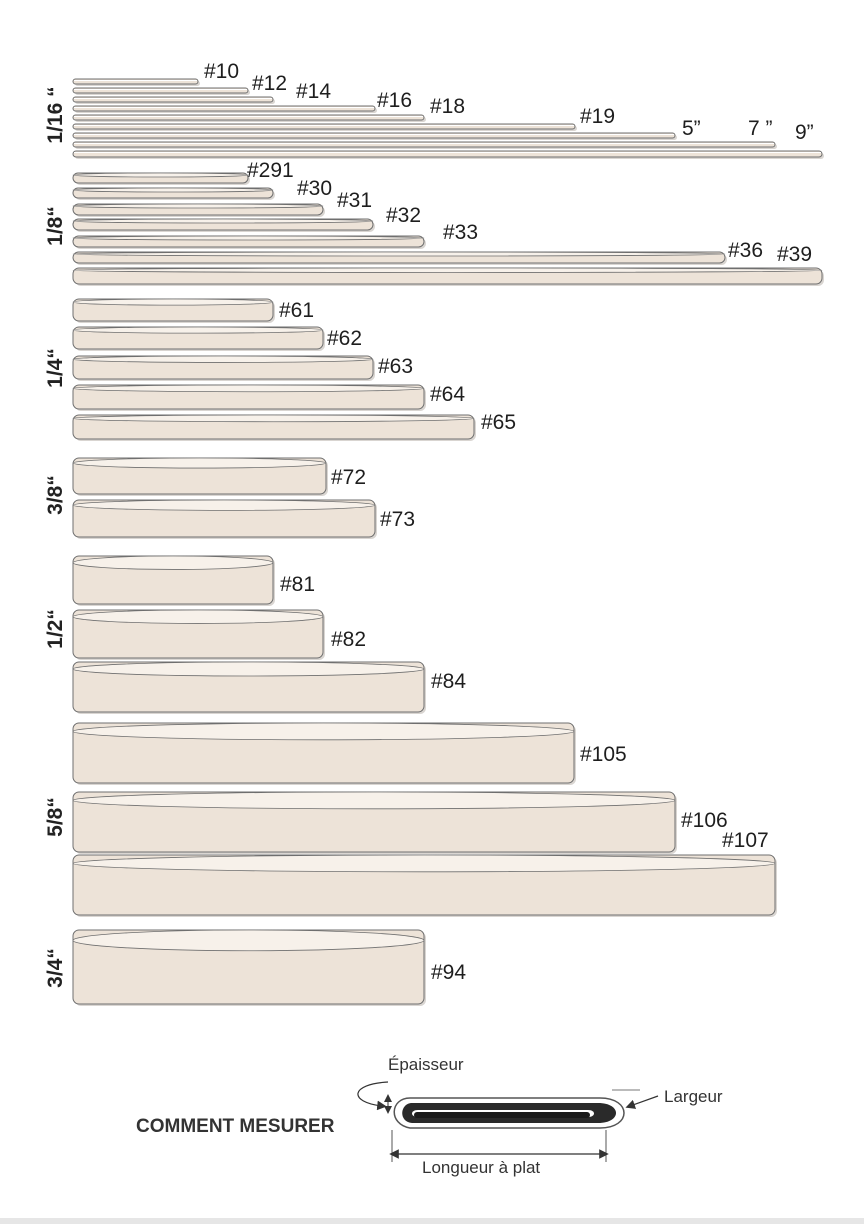  Describe the element at coordinates (349, 477) in the screenshot. I see `size-label: #72` at that location.